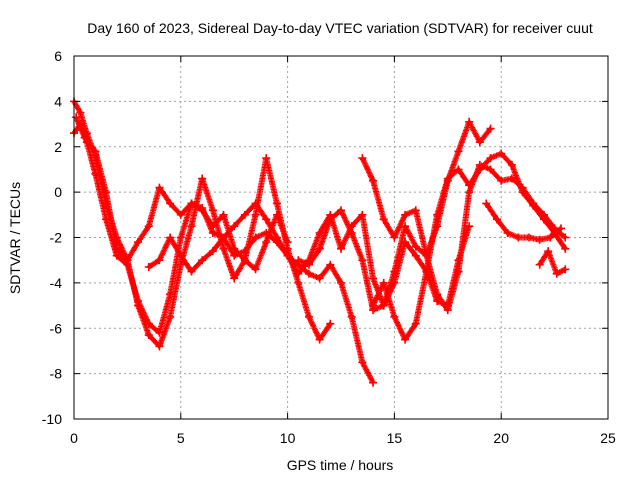 The height and width of the screenshot is (480, 640). Describe the element at coordinates (56, 238) in the screenshot. I see `y-tick-label: -2` at that location.